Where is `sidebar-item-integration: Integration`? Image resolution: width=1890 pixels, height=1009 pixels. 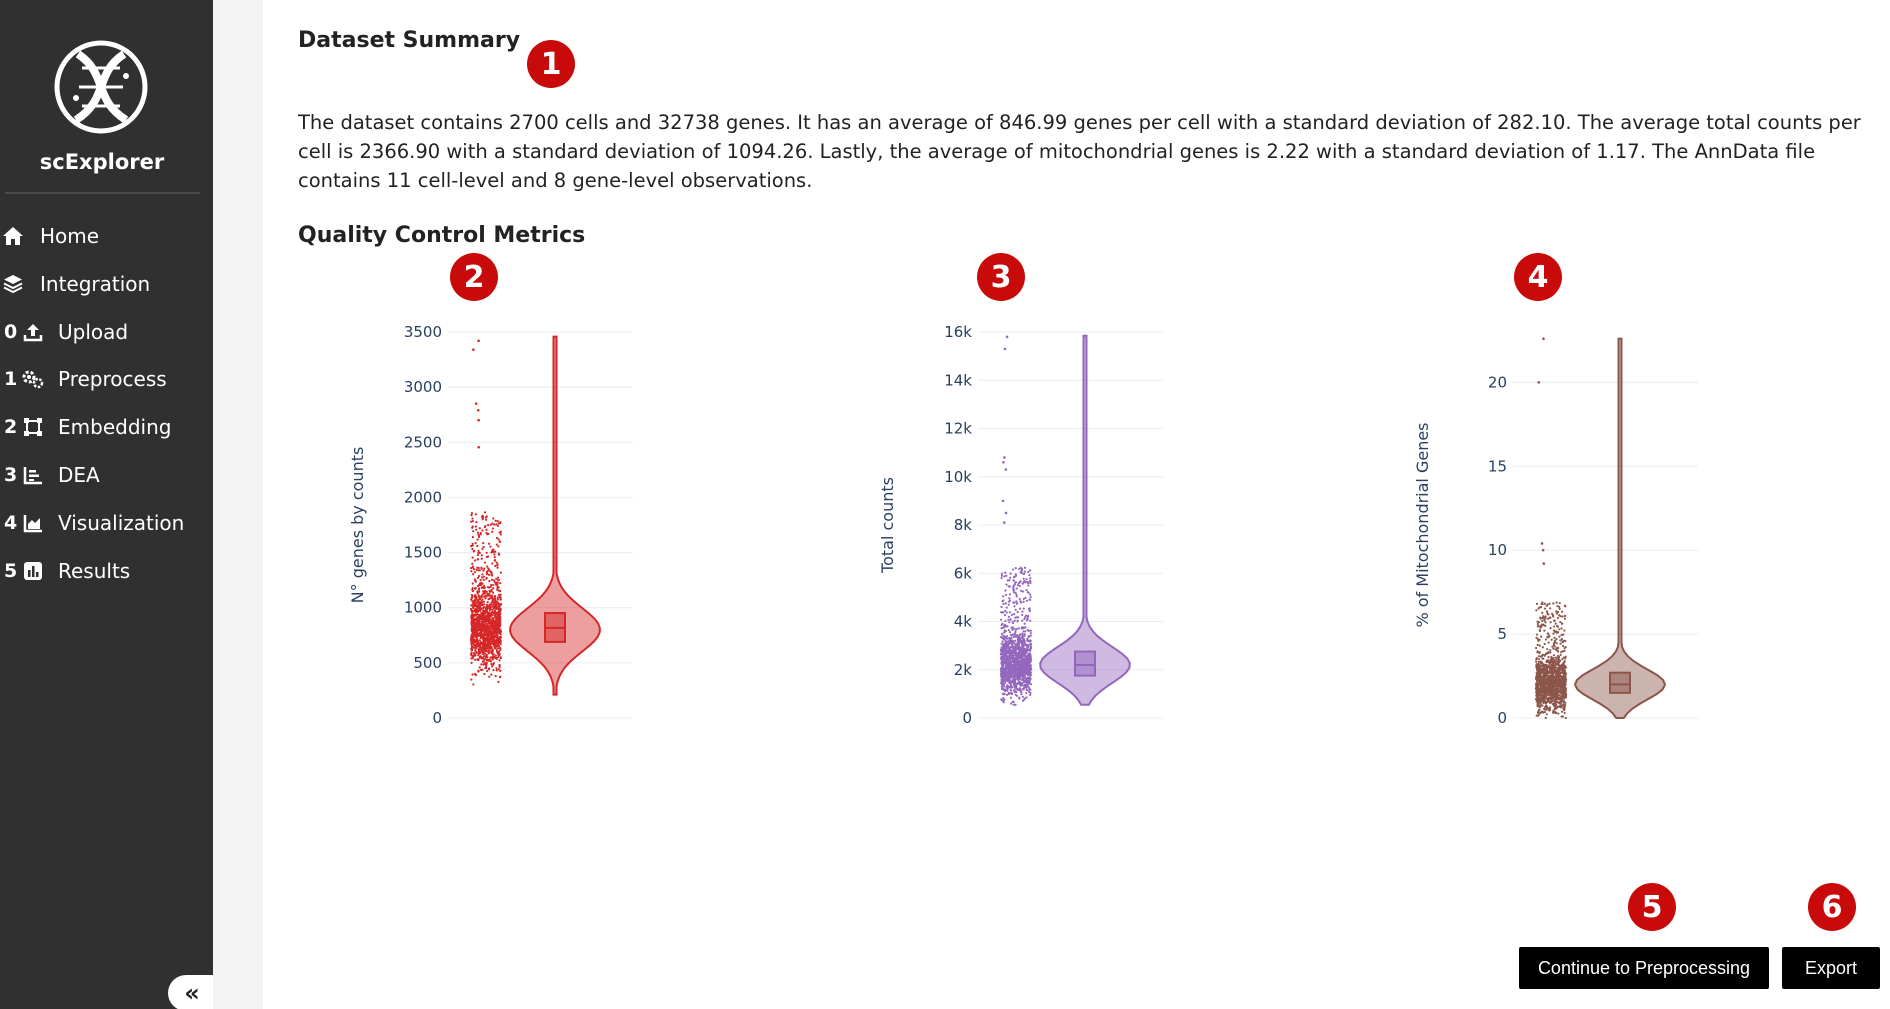 sidebar-item-integration: Integration is located at coordinates (102, 284).